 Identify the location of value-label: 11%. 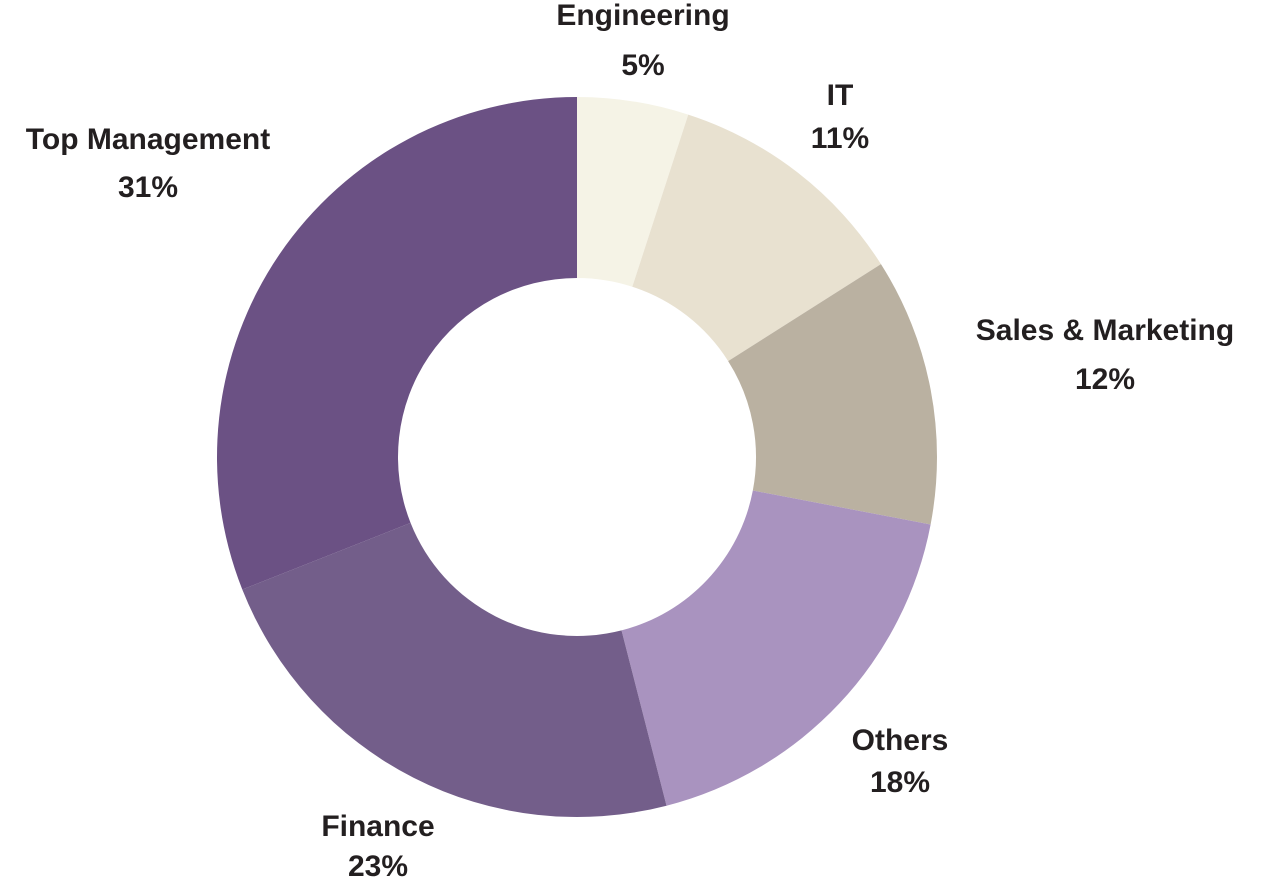
(840, 138).